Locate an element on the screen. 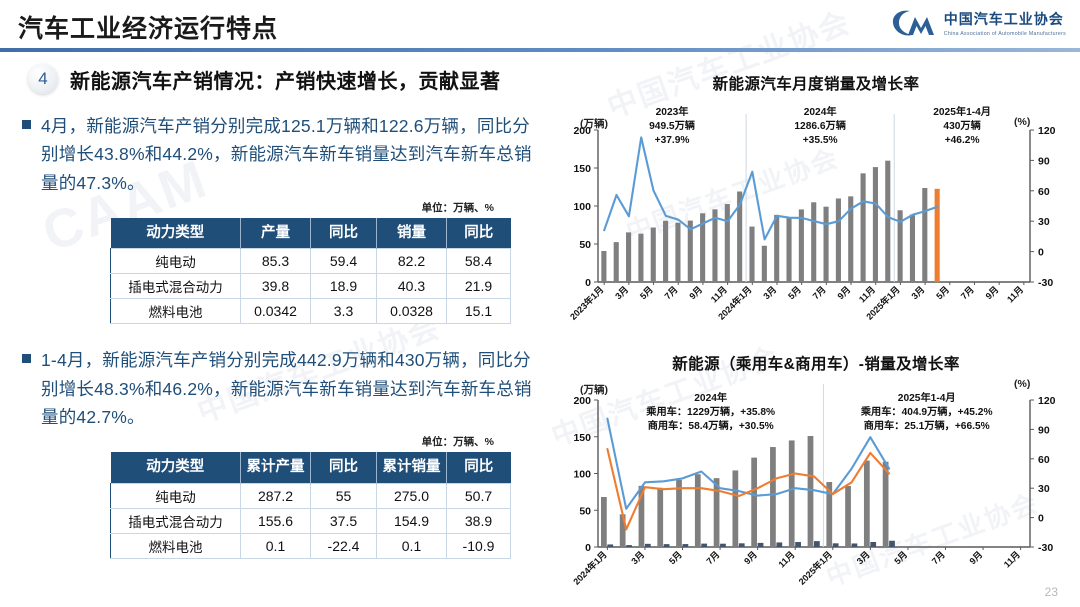 The height and width of the screenshot is (607, 1080). table2-col-1: 累计产量 is located at coordinates (275, 468).